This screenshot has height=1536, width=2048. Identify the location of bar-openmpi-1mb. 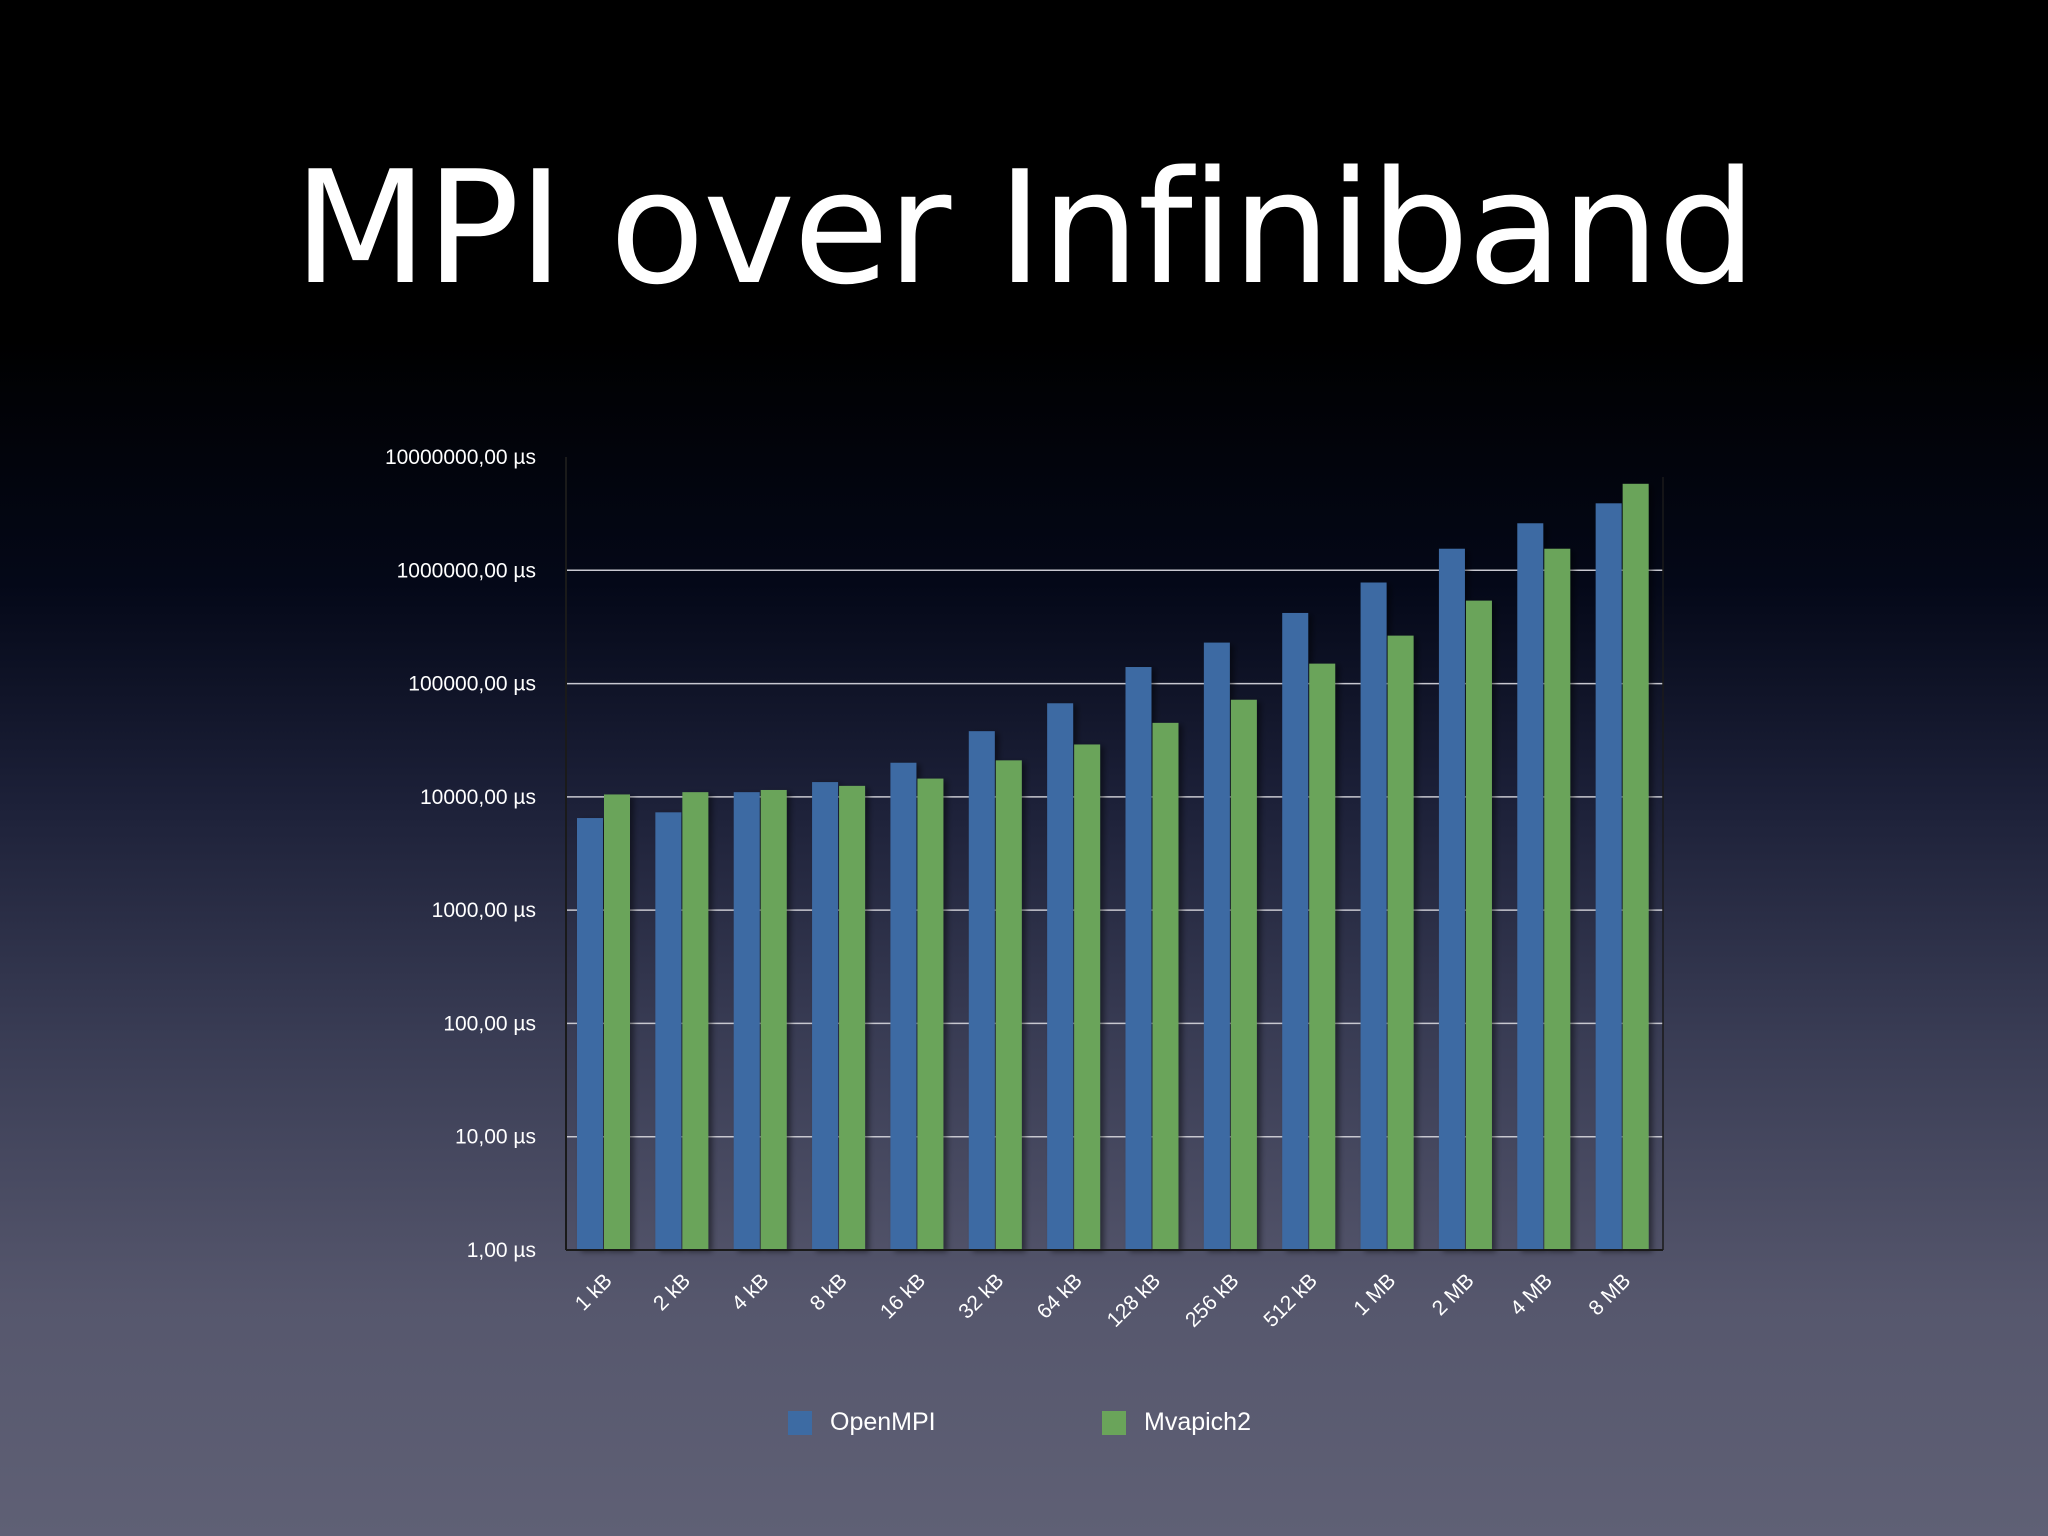
(1373, 916).